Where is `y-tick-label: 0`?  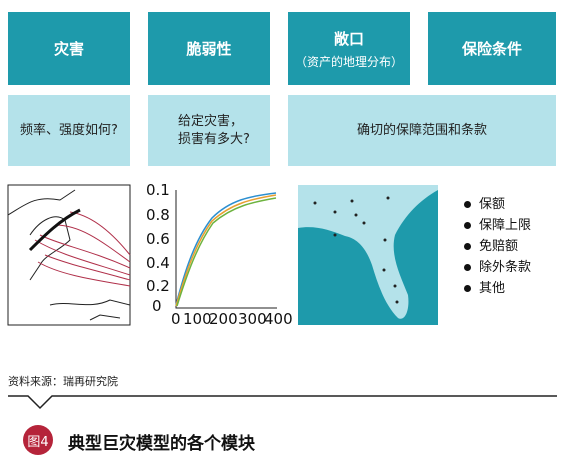 y-tick-label: 0 is located at coordinates (157, 306).